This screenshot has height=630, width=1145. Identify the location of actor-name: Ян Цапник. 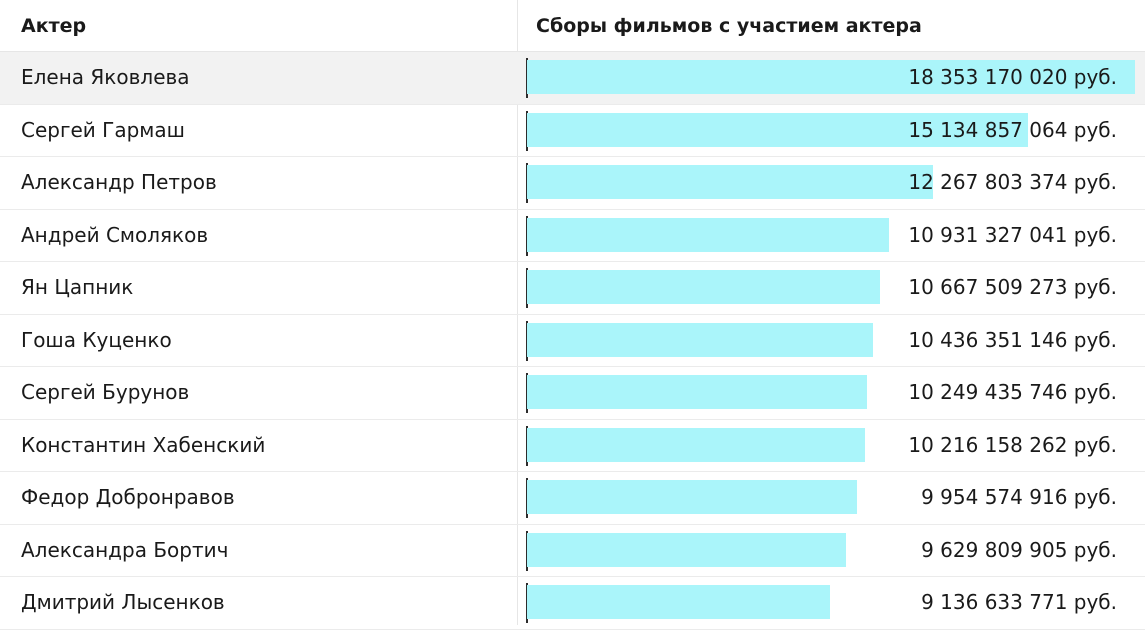
(77, 287).